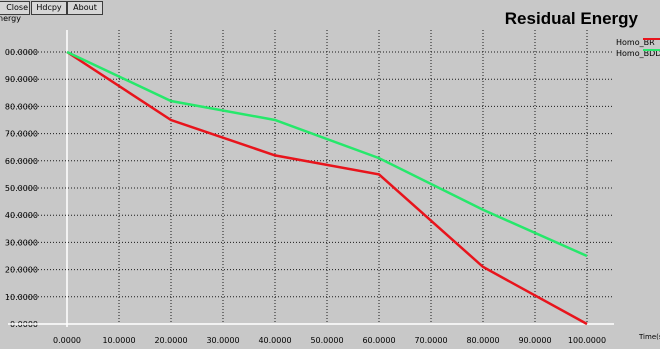  I want to click on y-tick-label: 40.0000, so click(21, 215).